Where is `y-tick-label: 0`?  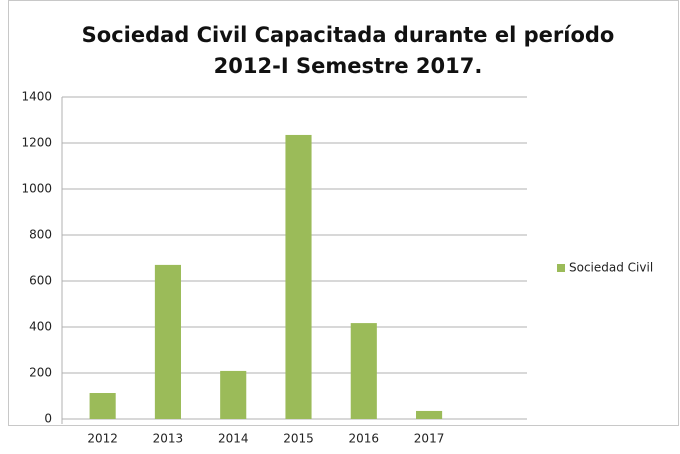
y-tick-label: 0 is located at coordinates (48, 419).